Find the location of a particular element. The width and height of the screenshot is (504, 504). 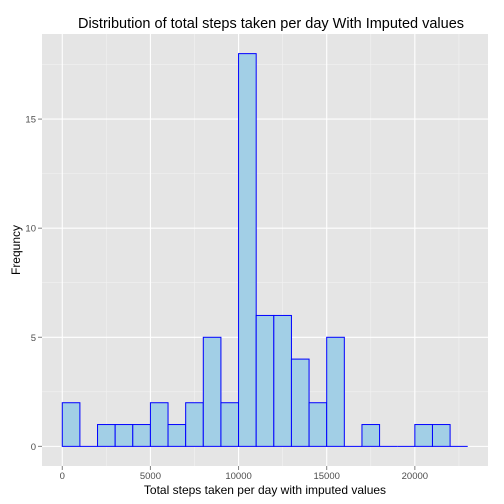

x-axis: 0 5000 10000 15000 20000 is located at coordinates (244, 474).